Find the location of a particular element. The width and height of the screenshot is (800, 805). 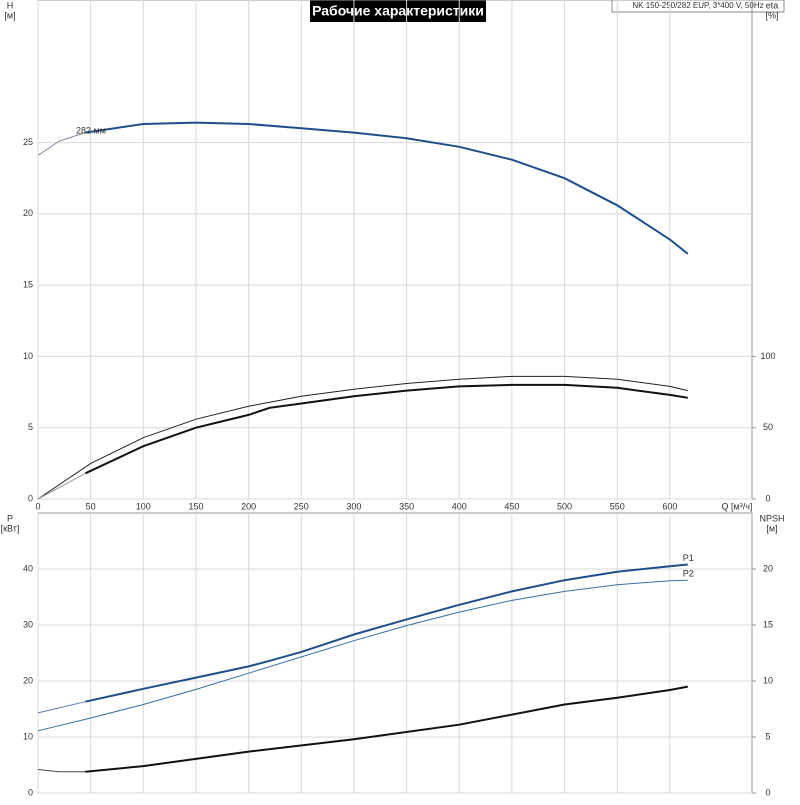

y-tick-label: 40 is located at coordinates (28, 568).